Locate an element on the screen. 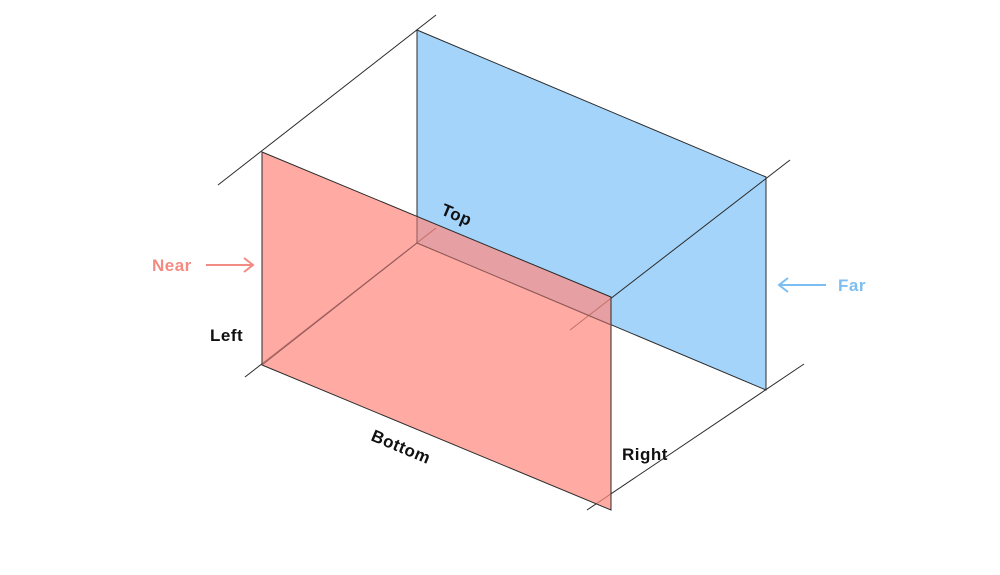  far-label: Far is located at coordinates (852, 285).